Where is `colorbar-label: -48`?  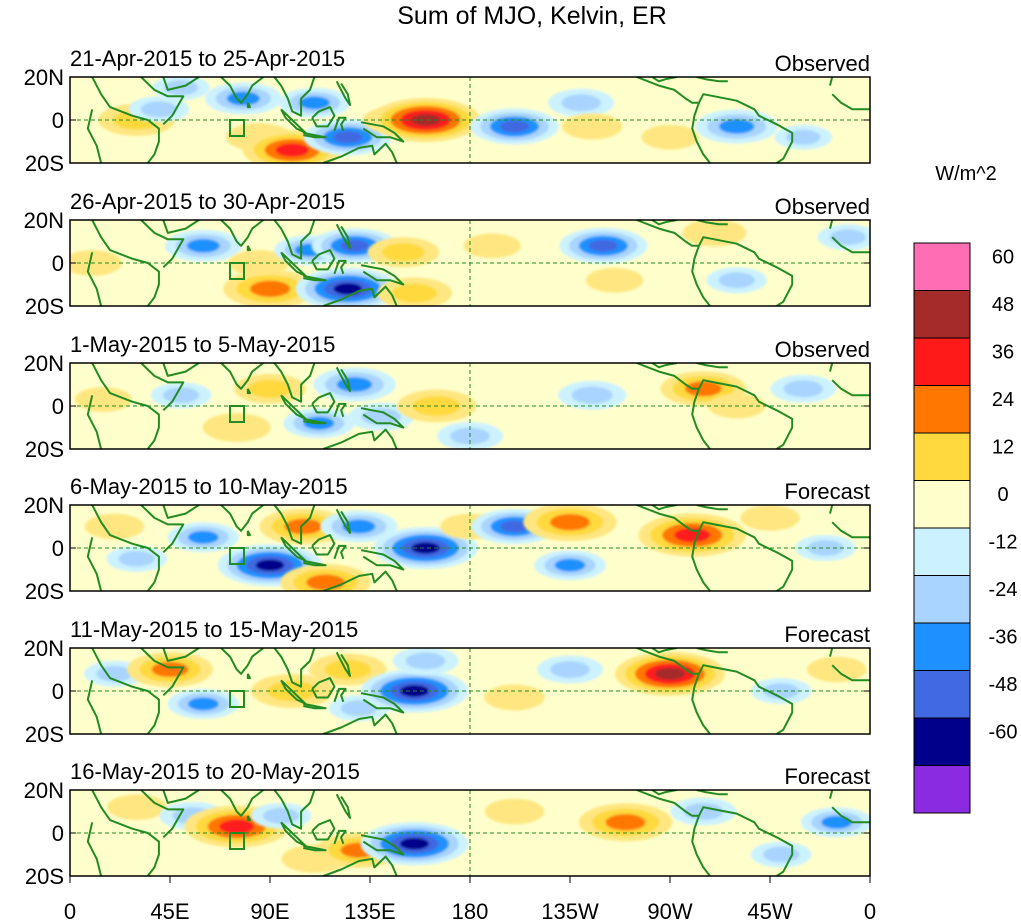 colorbar-label: -48 is located at coordinates (1003, 685).